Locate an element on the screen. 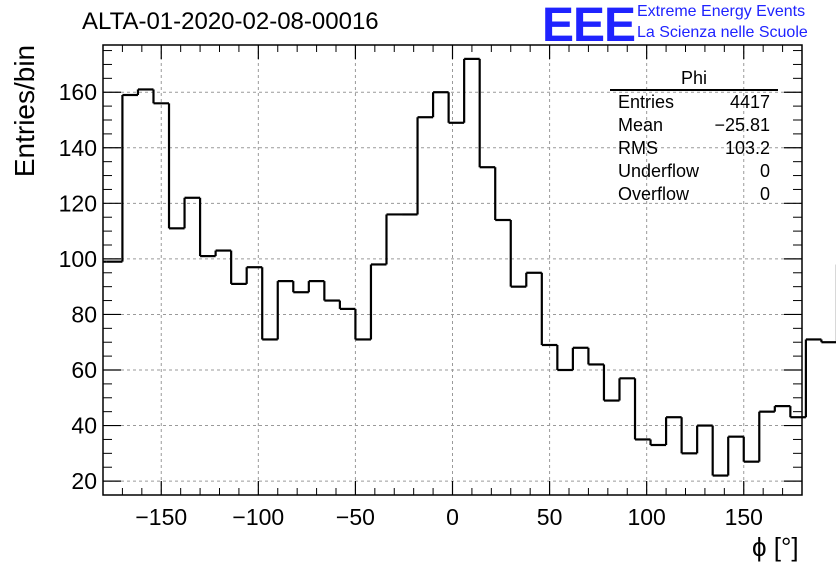 The height and width of the screenshot is (572, 836). x-tick-label: 0 is located at coordinates (452, 517).